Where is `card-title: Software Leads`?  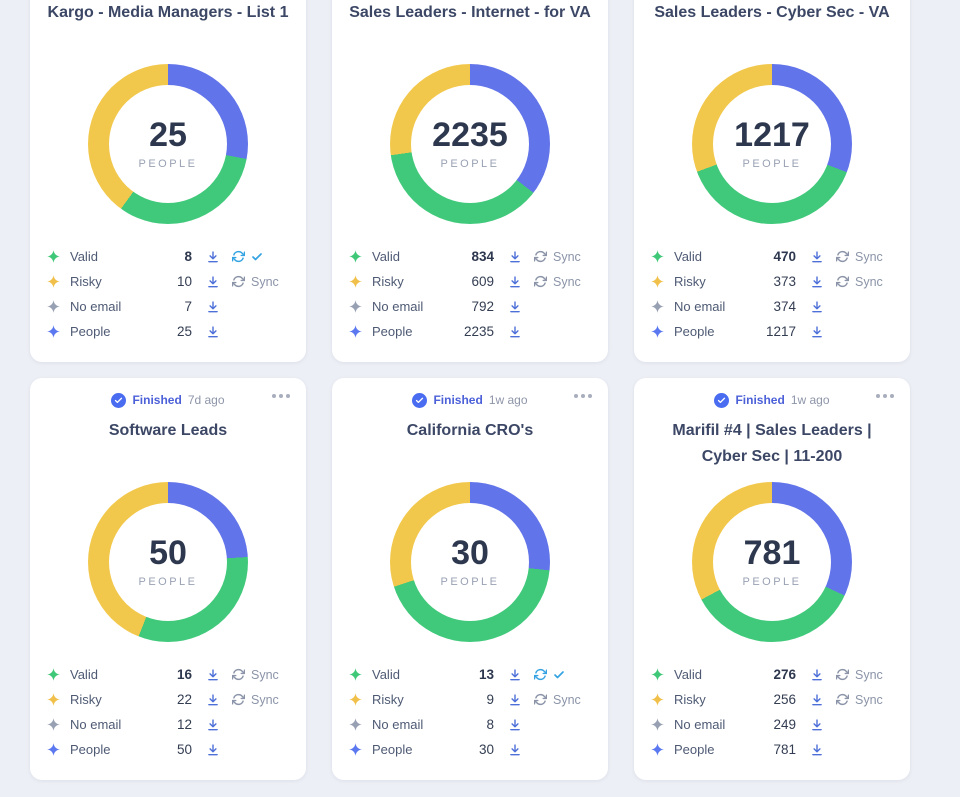 card-title: Software Leads is located at coordinates (168, 430).